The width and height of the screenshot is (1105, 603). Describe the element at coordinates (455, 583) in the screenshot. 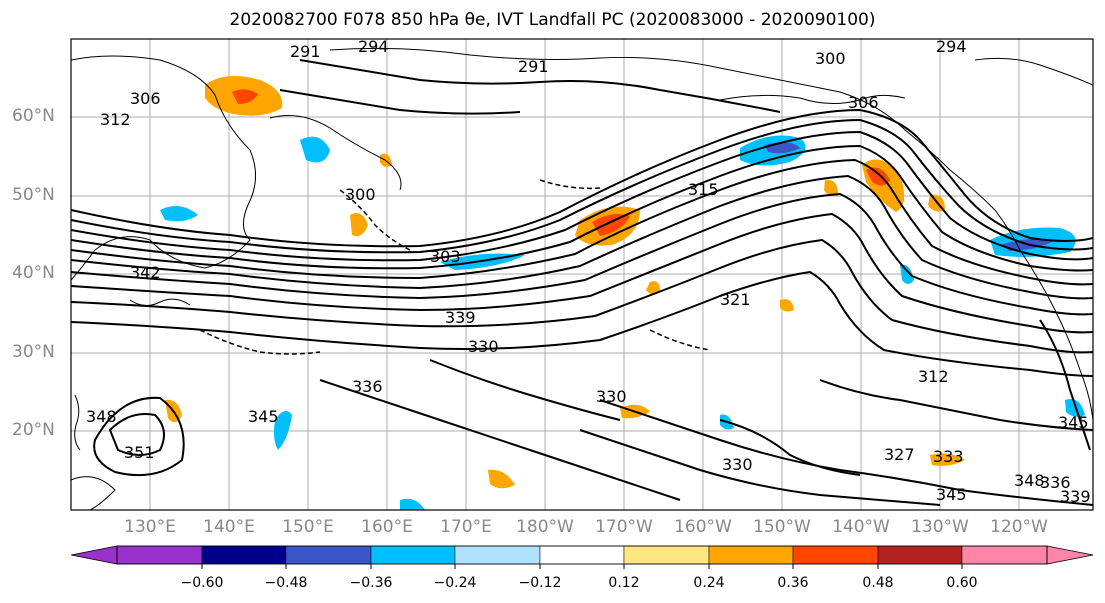

I see `colorbar-tick-label: −0.24` at that location.